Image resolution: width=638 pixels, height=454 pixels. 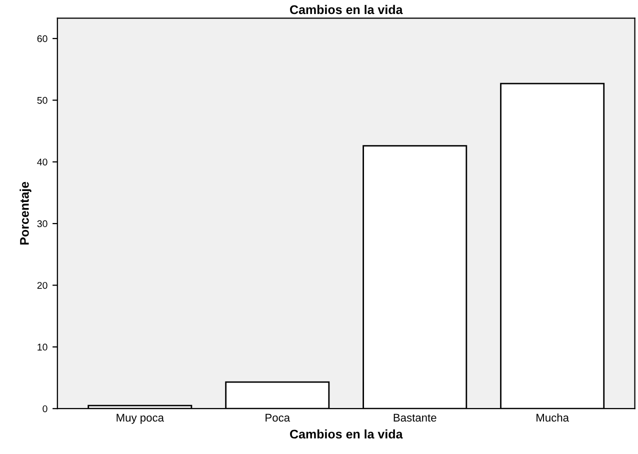 I want to click on x-tick-label: Mucha, so click(x=552, y=417).